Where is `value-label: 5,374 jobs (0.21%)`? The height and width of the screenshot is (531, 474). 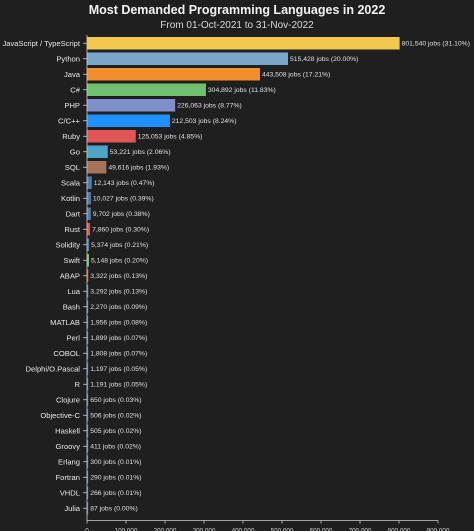
value-label: 5,374 jobs (0.21%) is located at coordinates (119, 245).